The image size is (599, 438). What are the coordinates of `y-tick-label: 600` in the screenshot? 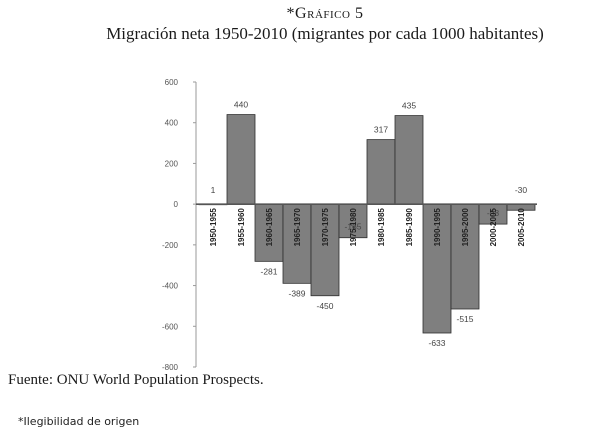 It's located at (172, 82).